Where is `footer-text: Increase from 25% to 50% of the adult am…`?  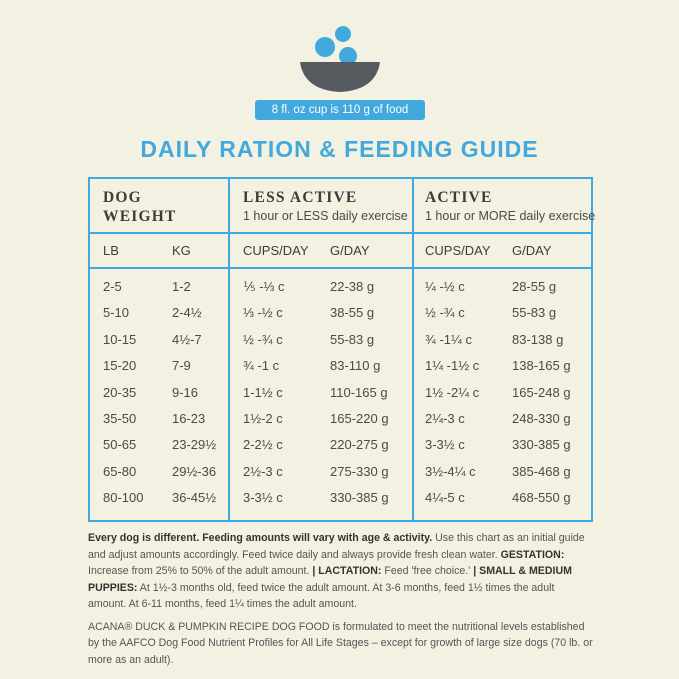
footer-text: Increase from 25% to 50% of the adult am… is located at coordinates (200, 571).